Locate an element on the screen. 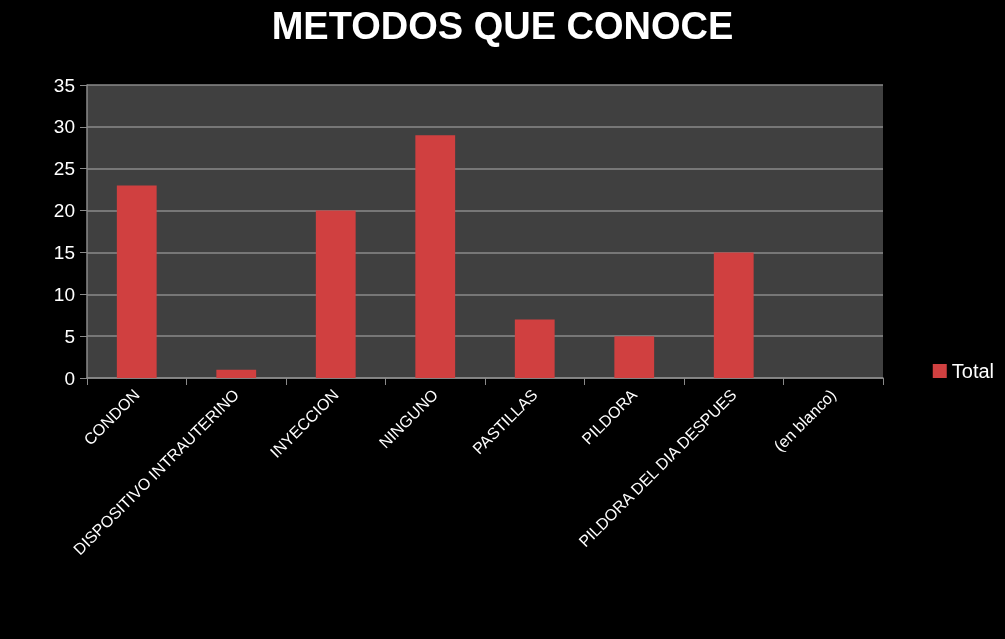 The width and height of the screenshot is (1005, 639). y-tick-label: 15 is located at coordinates (64, 252).